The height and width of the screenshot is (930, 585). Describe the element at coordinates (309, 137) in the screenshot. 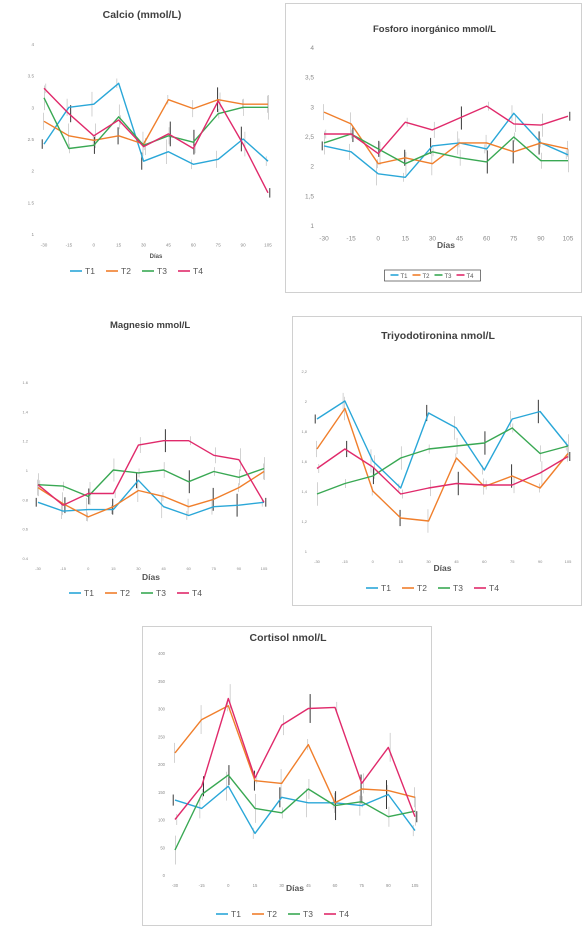

I see `y-tick-label: 2,5` at that location.